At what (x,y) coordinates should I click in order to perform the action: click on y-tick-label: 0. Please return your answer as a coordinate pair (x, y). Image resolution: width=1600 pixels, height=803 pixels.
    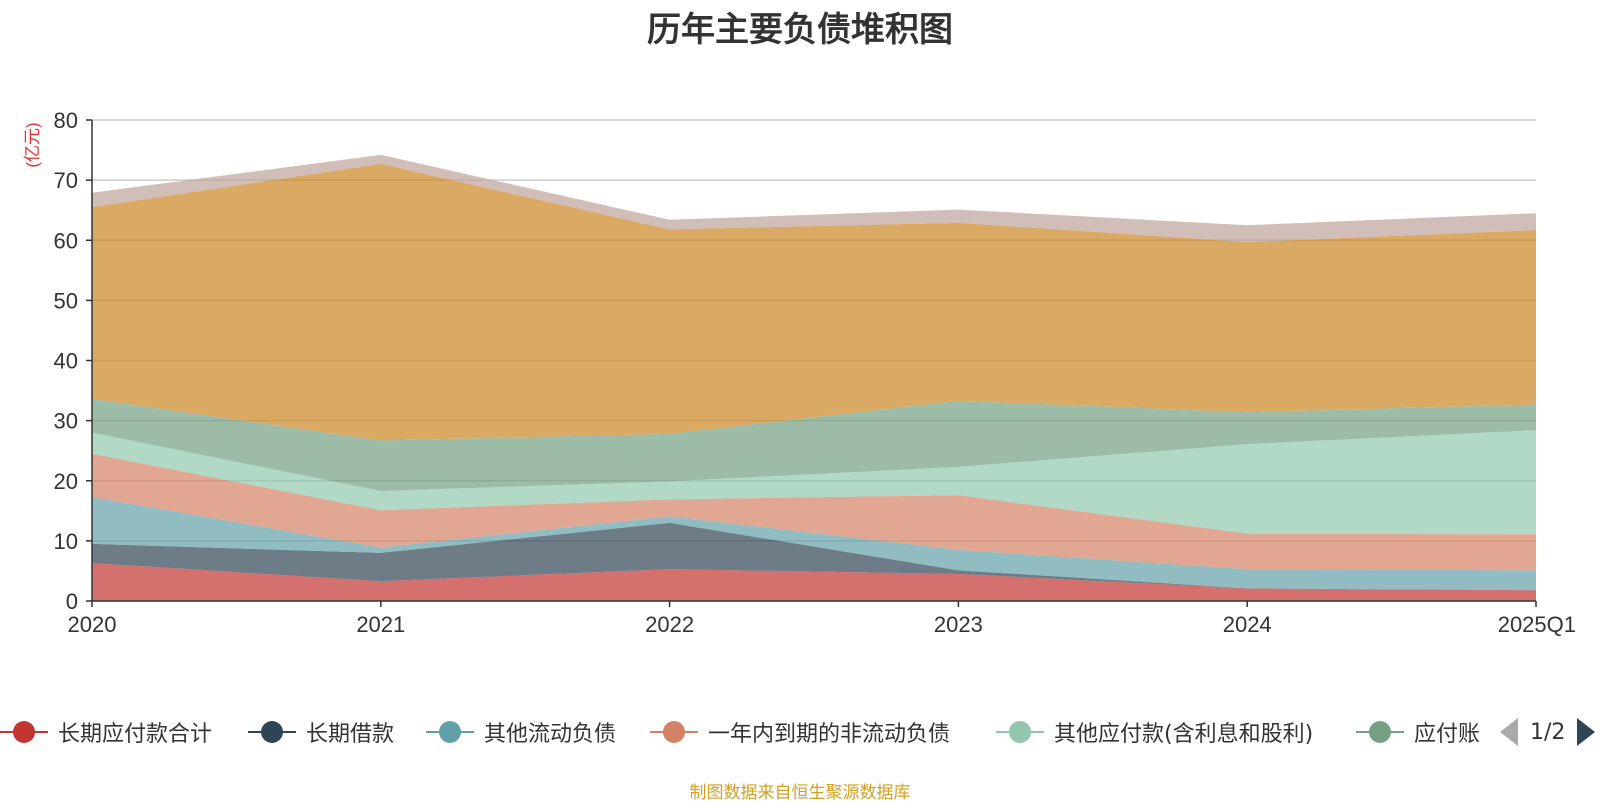
    Looking at the image, I should click on (72, 601).